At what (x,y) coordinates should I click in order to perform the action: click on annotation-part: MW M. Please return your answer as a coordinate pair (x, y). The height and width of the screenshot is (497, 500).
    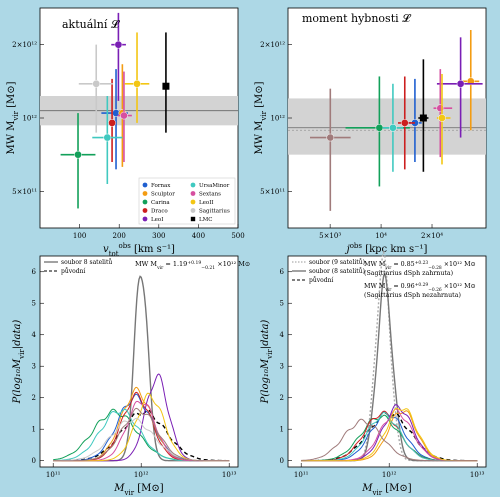
    Looking at the image, I should click on (146, 264).